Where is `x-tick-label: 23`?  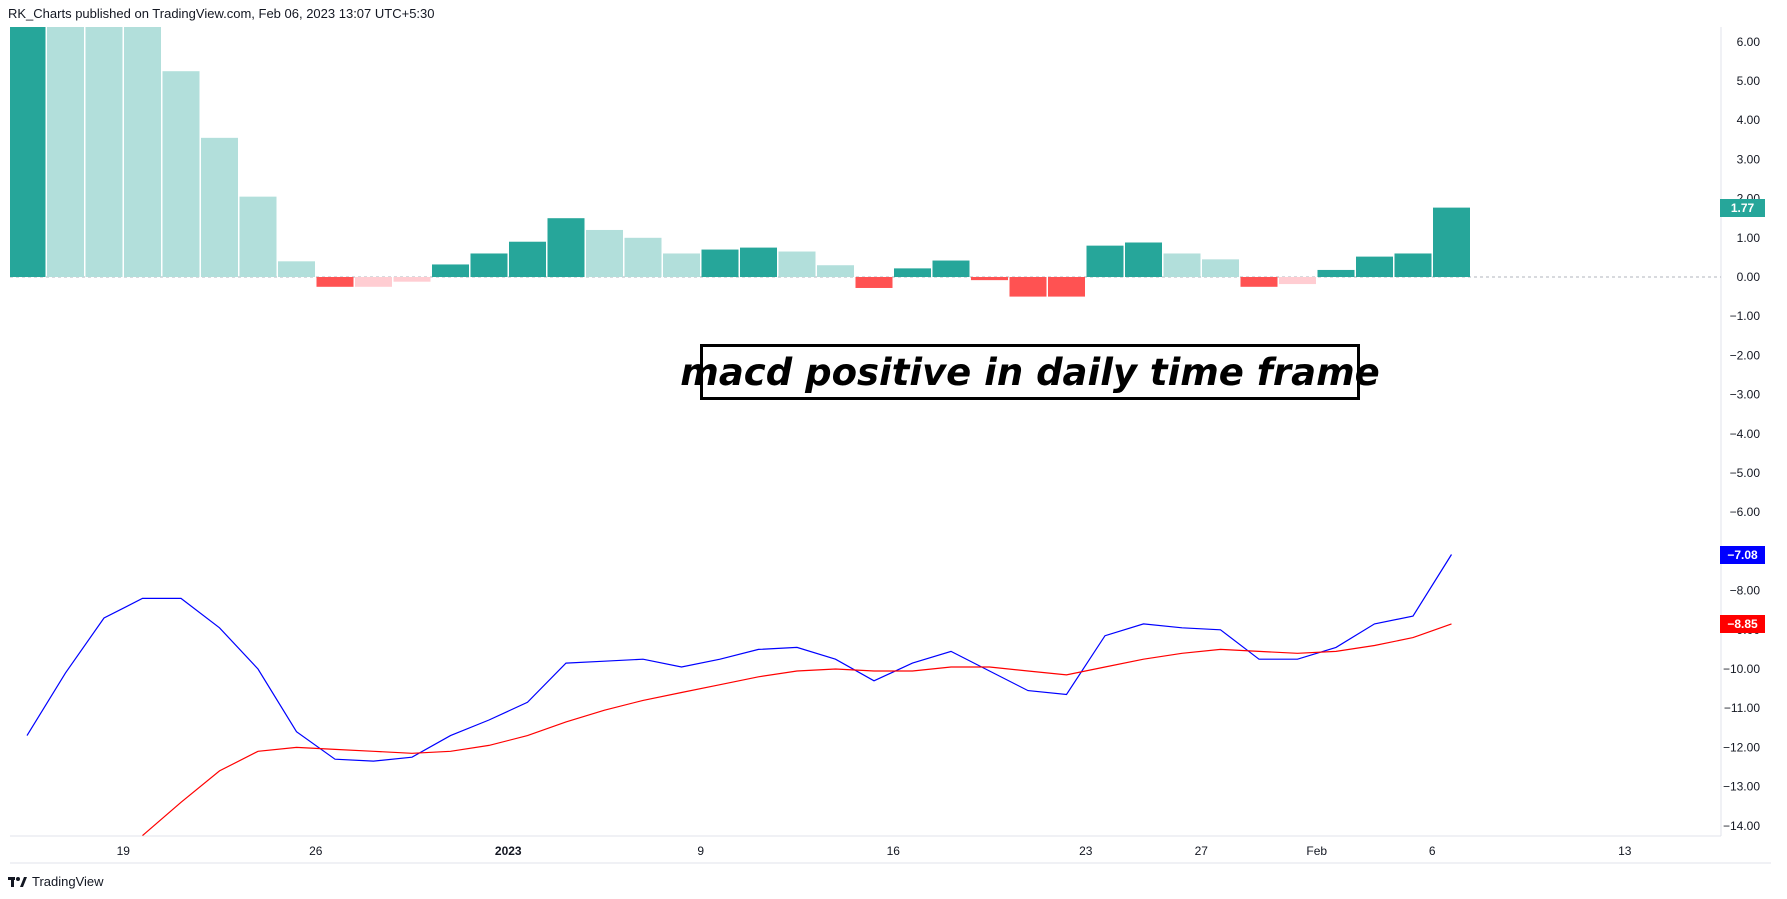
x-tick-label: 23 is located at coordinates (1086, 851).